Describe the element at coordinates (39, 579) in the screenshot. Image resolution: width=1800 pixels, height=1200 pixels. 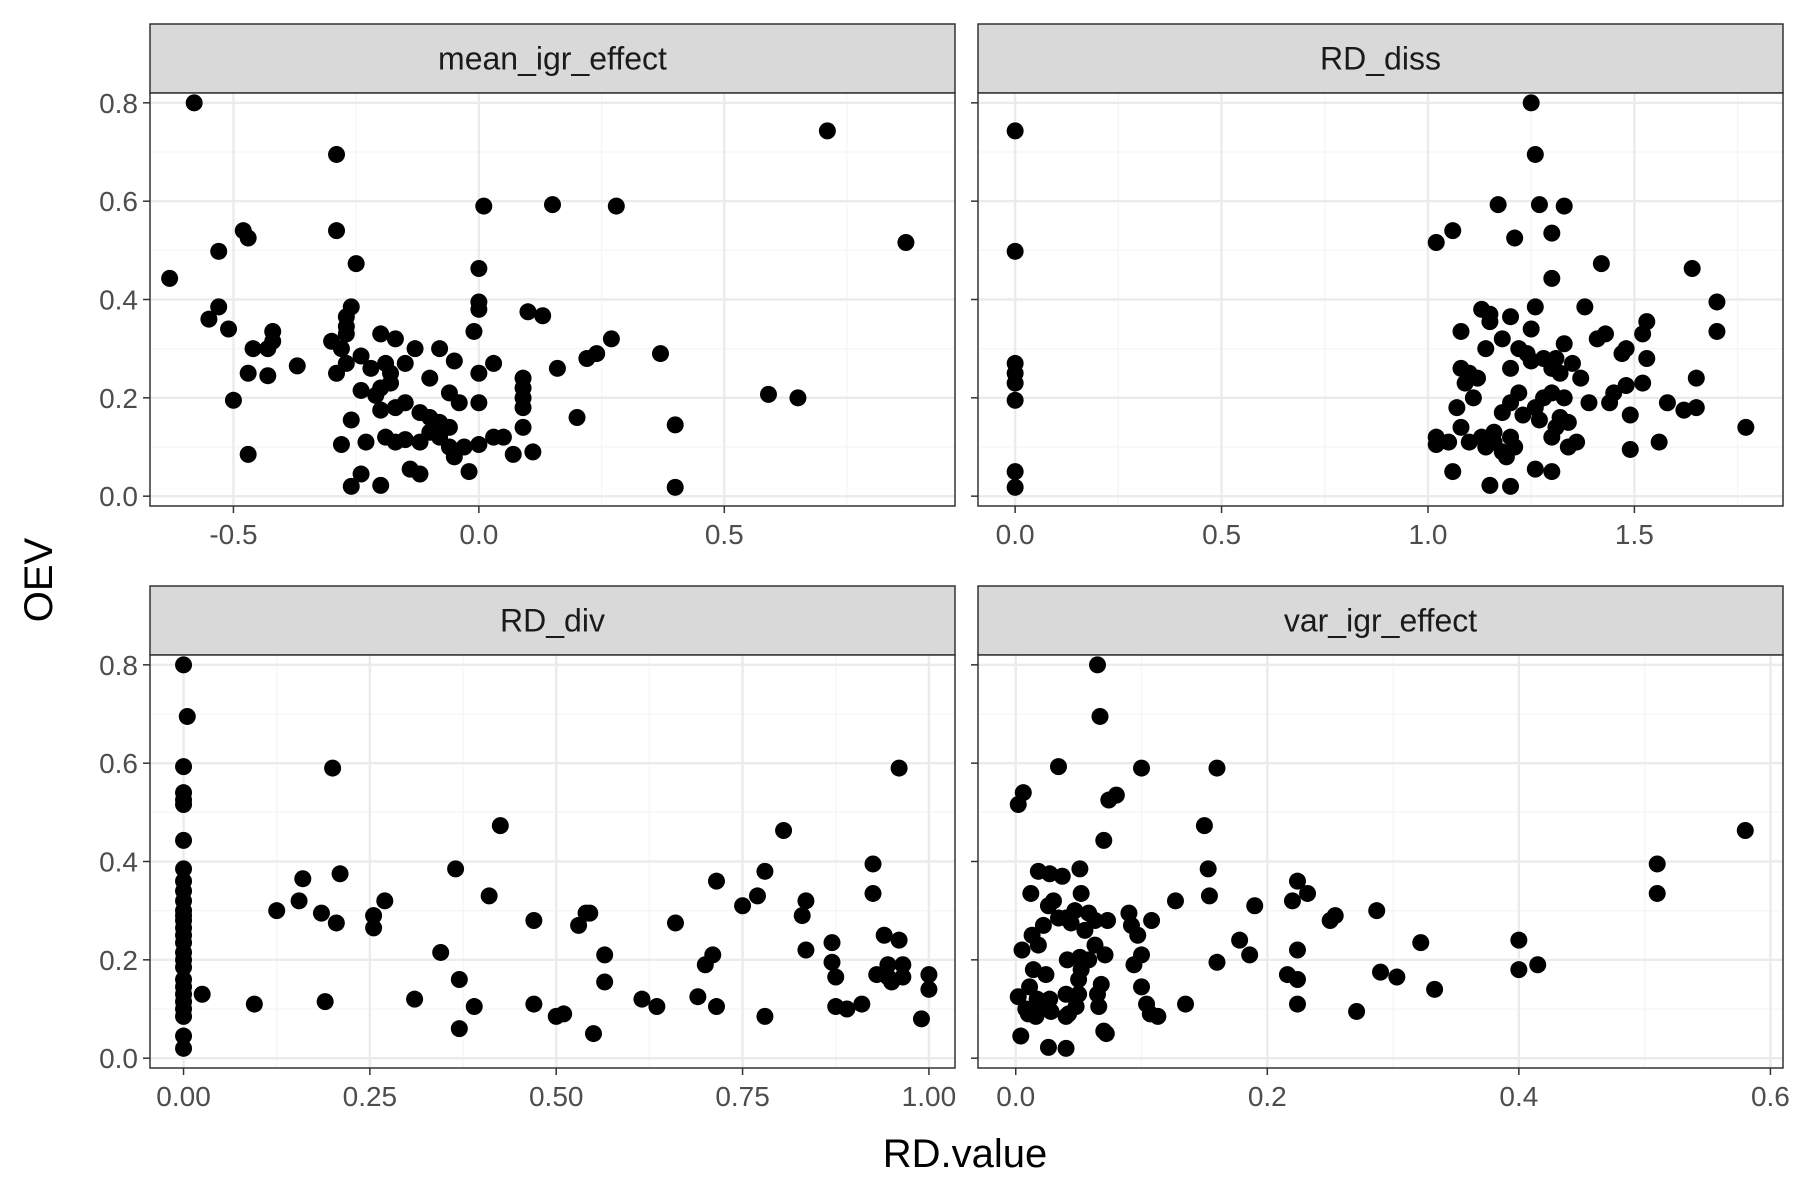
I see `y-axis-title: OEV` at that location.